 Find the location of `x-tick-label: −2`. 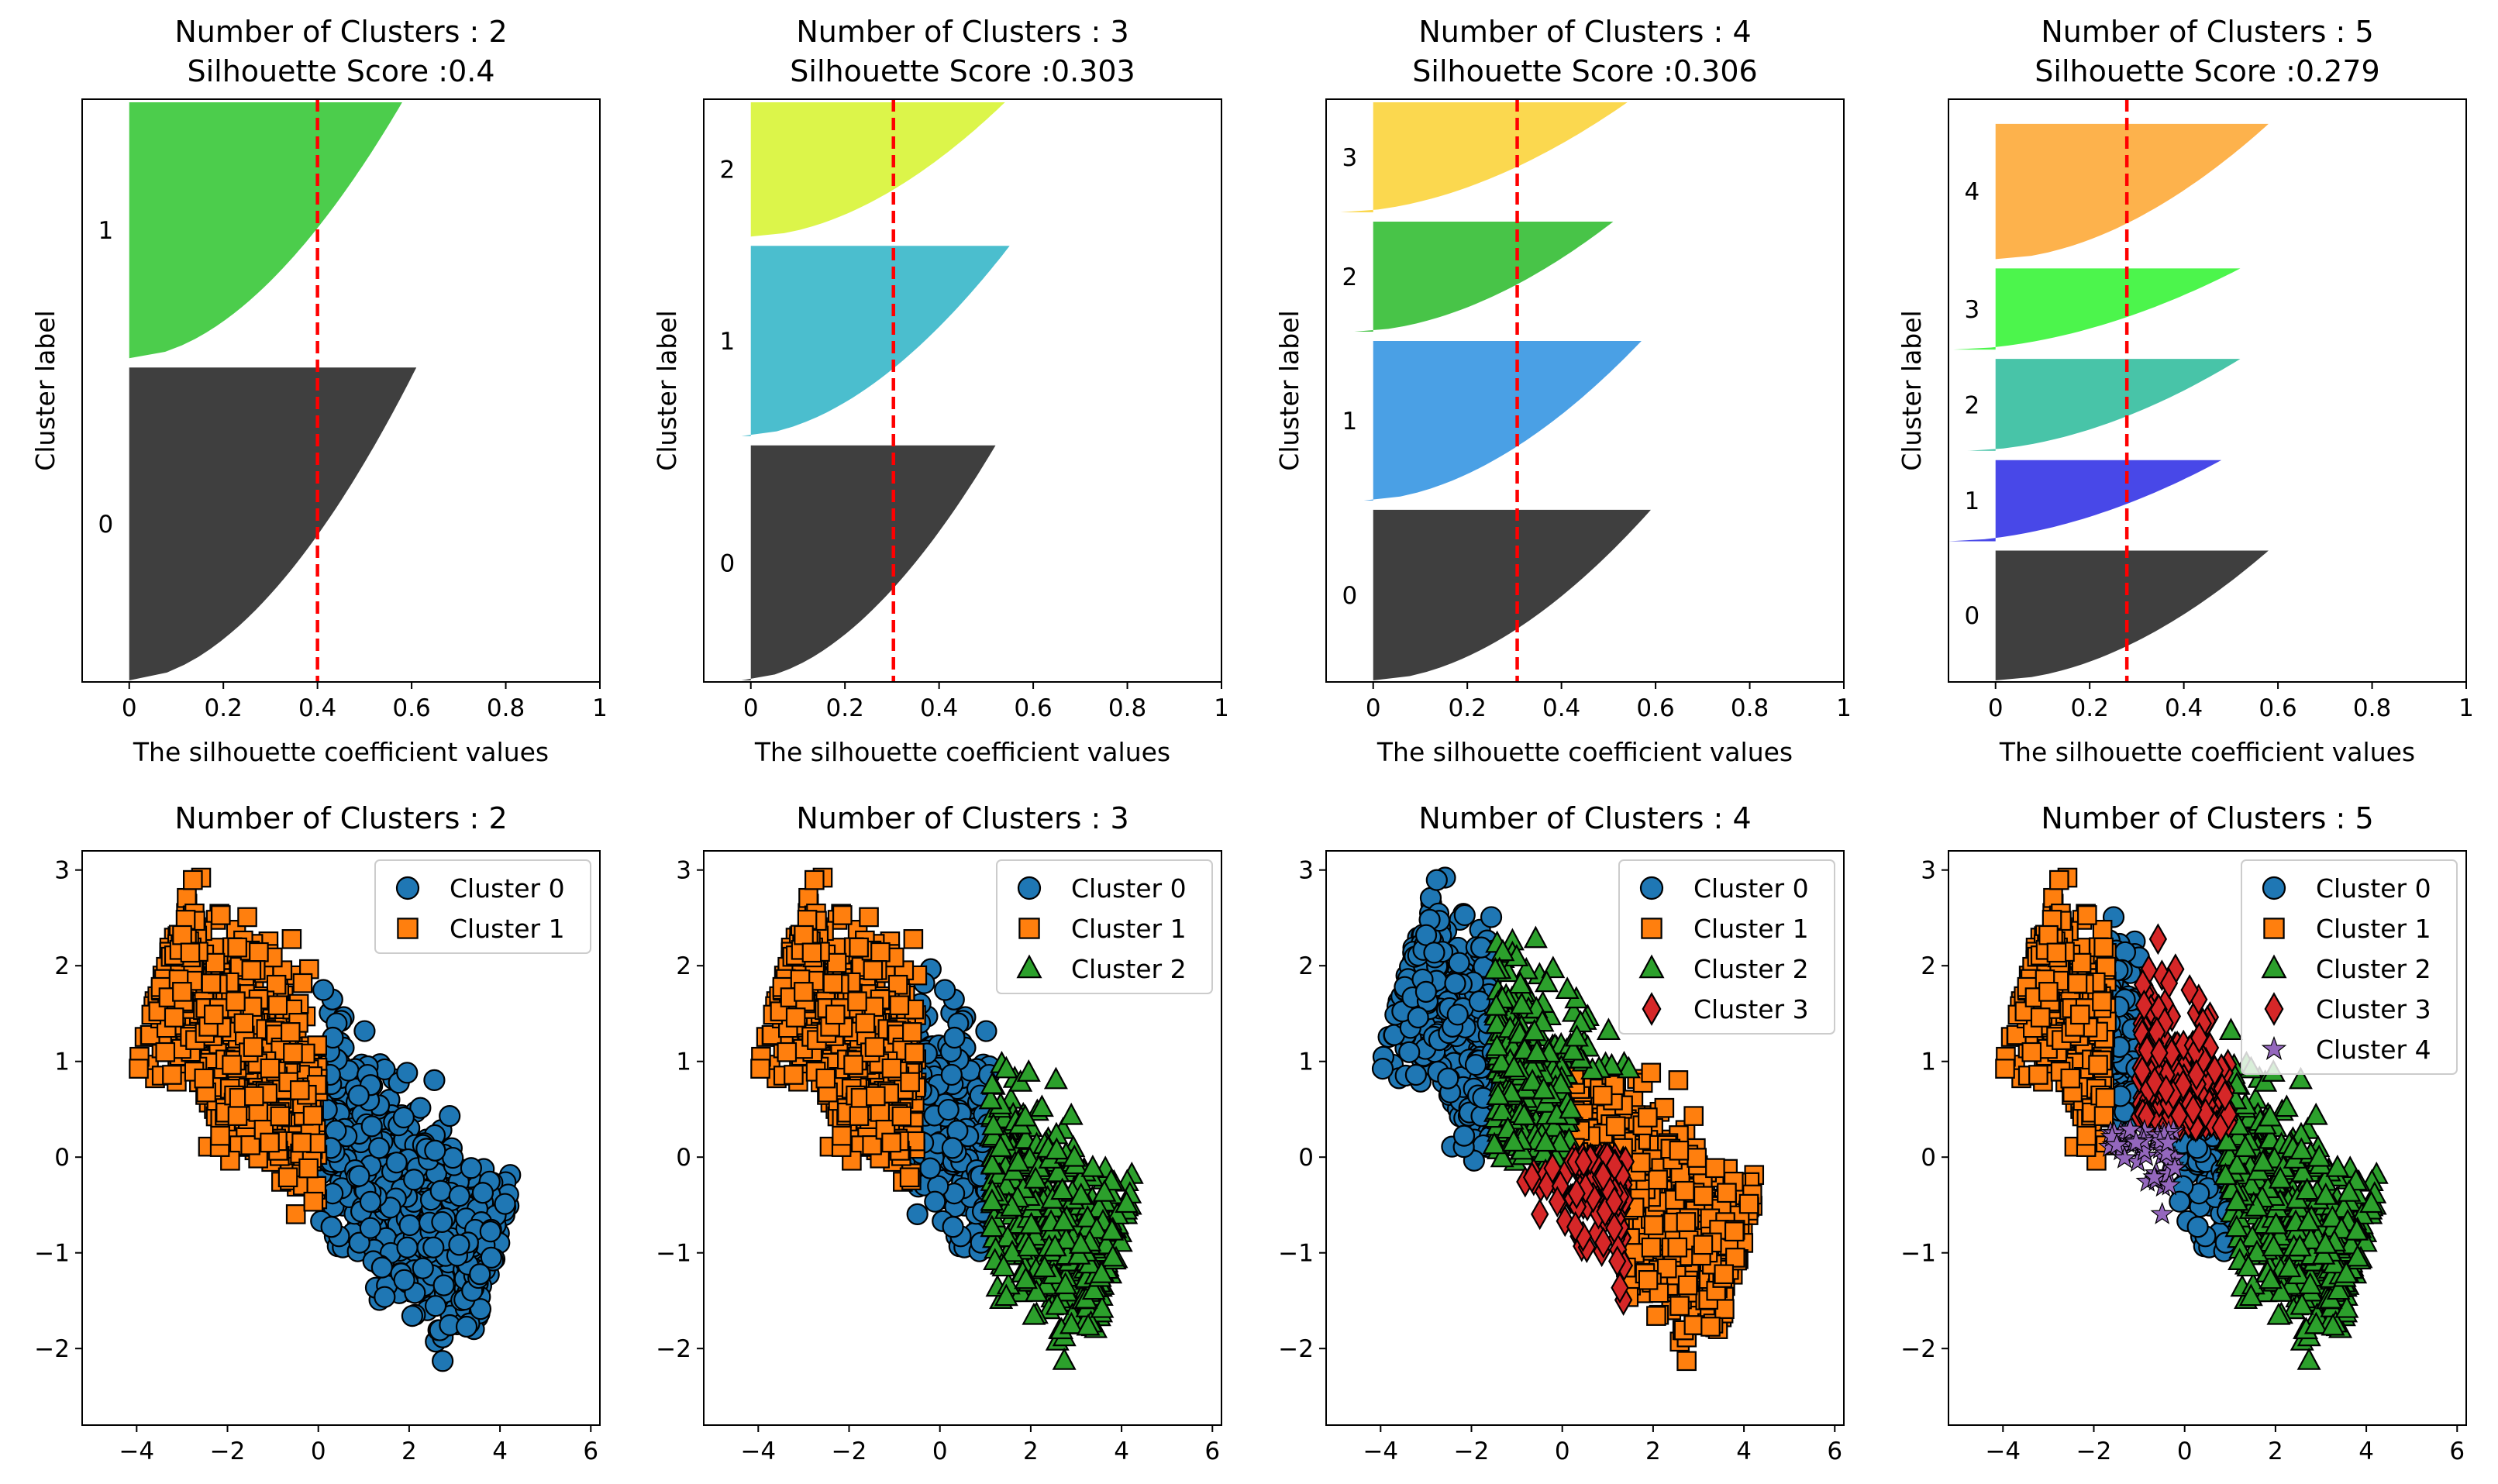

x-tick-label: −2 is located at coordinates (849, 1451).